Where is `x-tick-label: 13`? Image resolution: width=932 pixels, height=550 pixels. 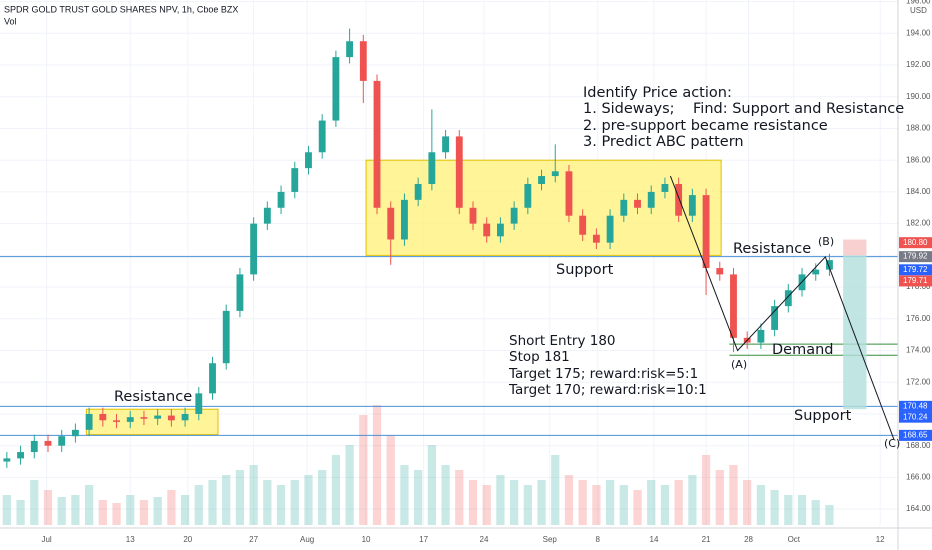 x-tick-label: 13 is located at coordinates (130, 539).